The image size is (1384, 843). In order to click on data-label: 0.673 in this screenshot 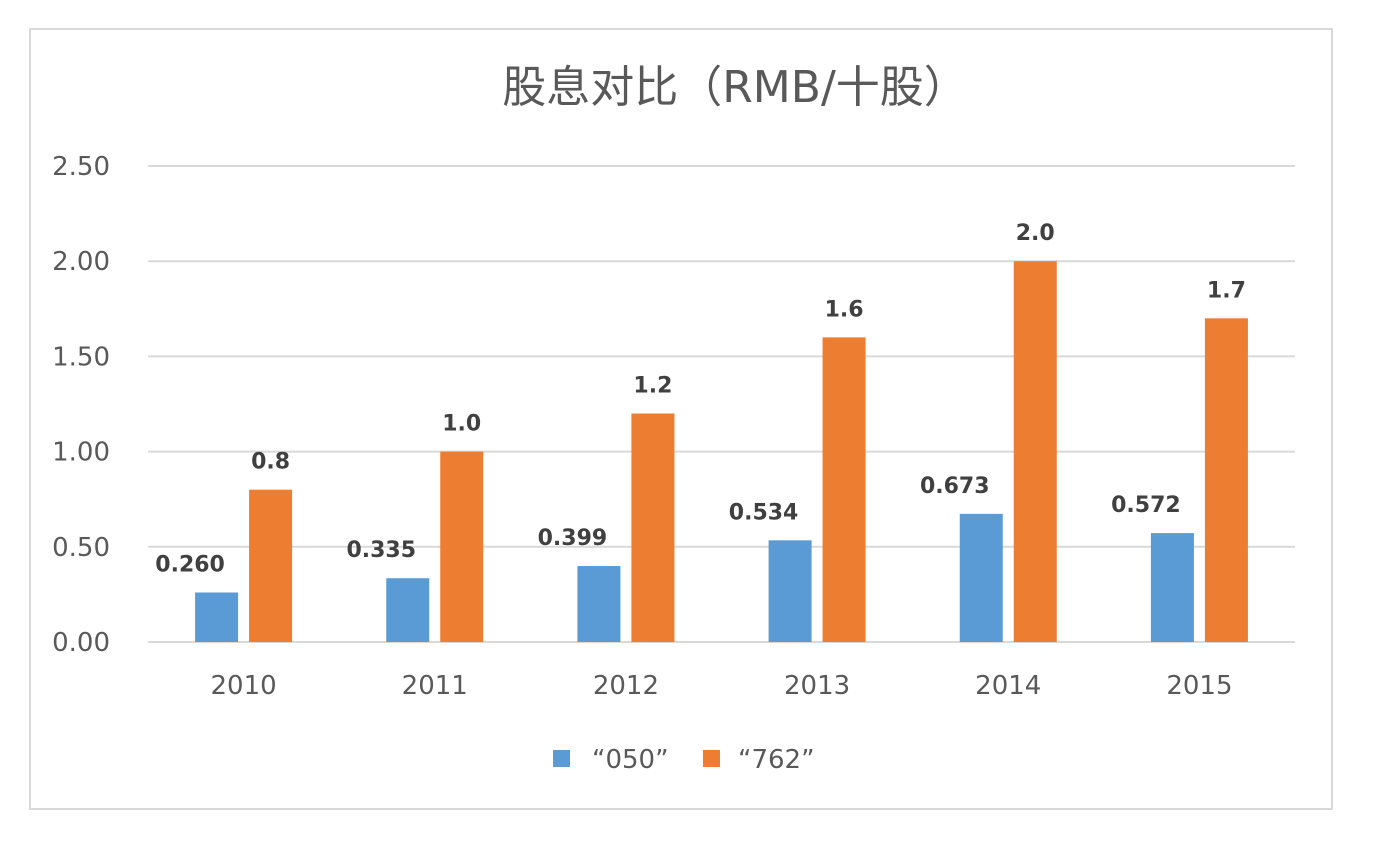, I will do `click(955, 486)`.